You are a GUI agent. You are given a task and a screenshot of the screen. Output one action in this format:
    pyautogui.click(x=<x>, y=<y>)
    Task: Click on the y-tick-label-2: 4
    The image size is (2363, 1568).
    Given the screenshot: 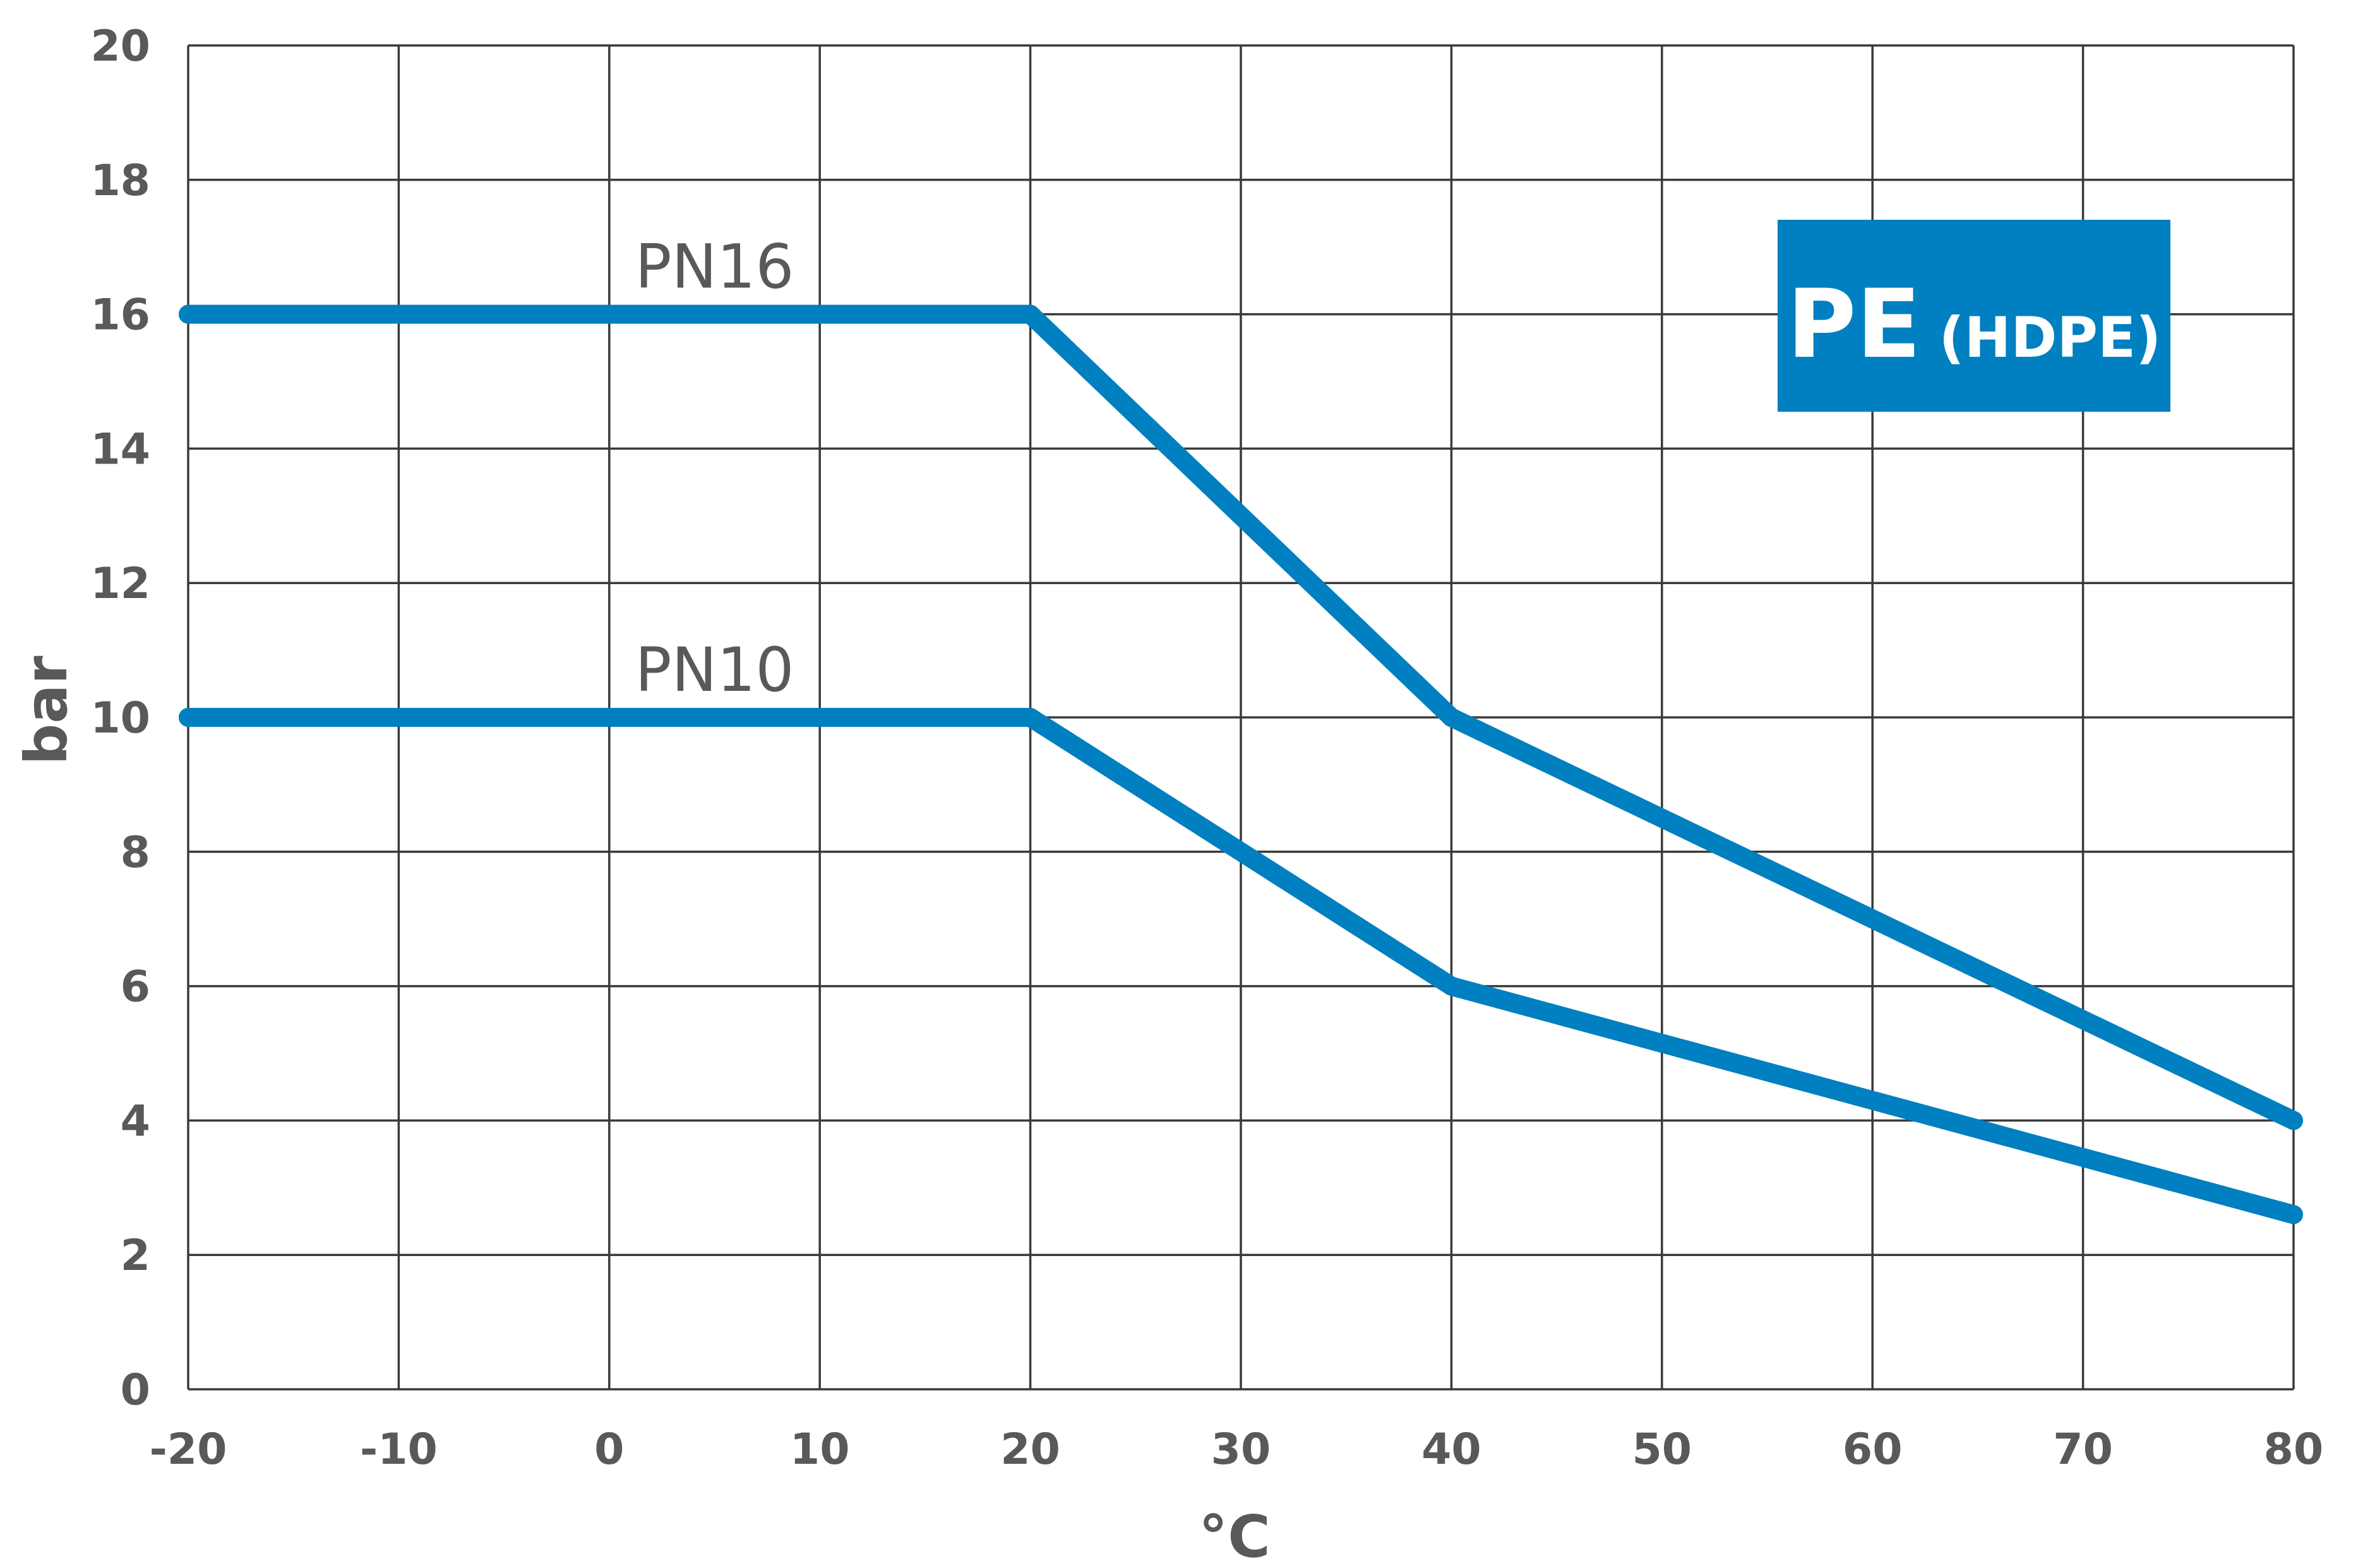 What is the action you would take?
    pyautogui.click(x=135, y=1121)
    